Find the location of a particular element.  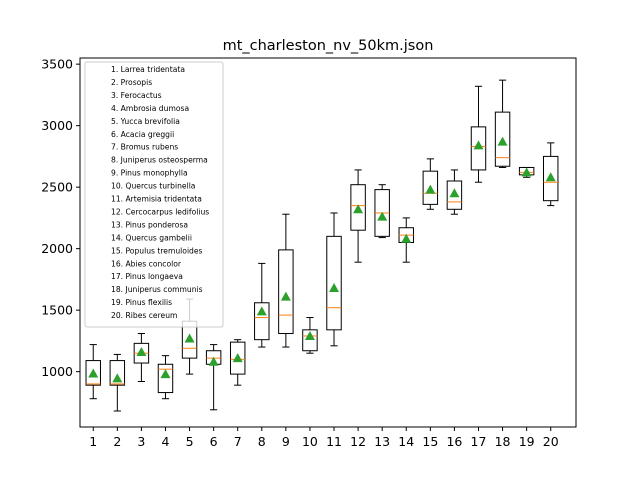

x-tick-label: 1 is located at coordinates (93, 441).